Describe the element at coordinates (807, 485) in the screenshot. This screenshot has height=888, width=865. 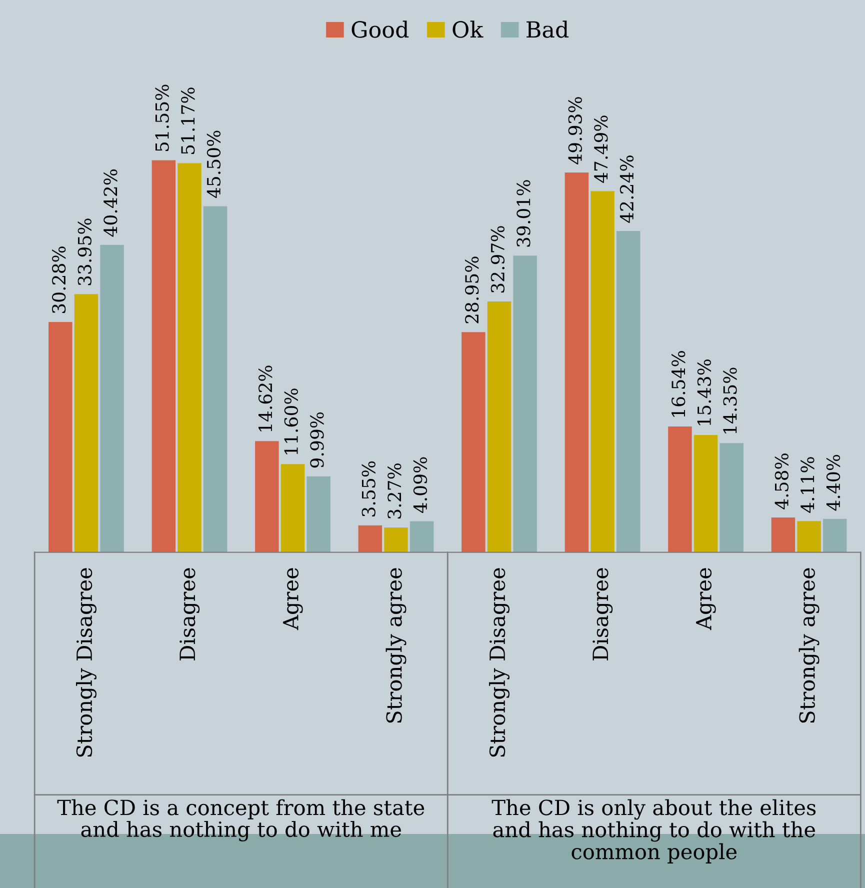
I see `data-label: 4.11%` at that location.